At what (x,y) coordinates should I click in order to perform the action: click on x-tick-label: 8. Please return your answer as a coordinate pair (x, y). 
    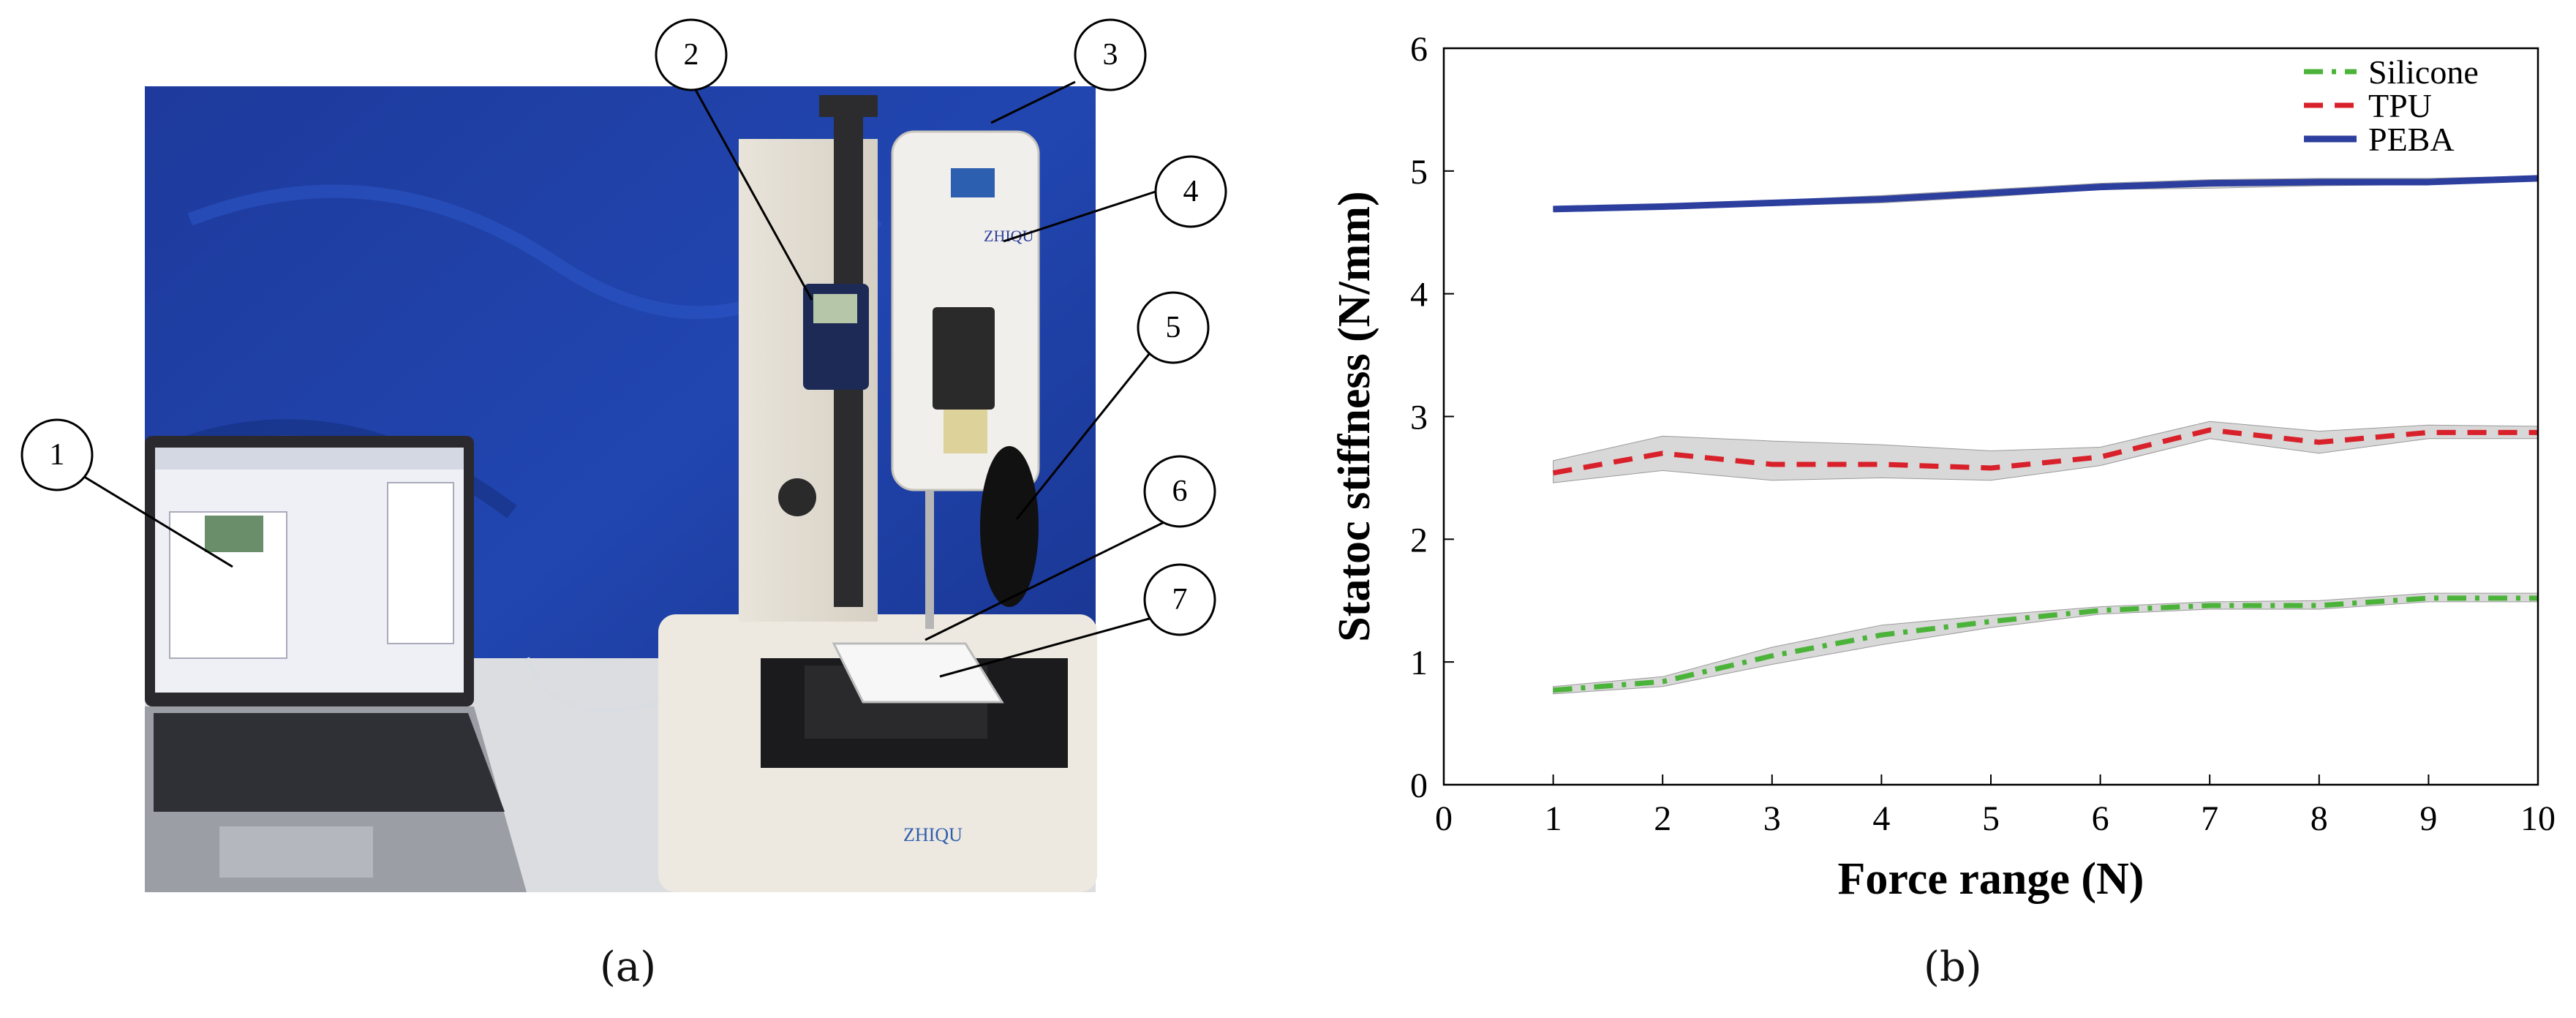
    Looking at the image, I should click on (2319, 818).